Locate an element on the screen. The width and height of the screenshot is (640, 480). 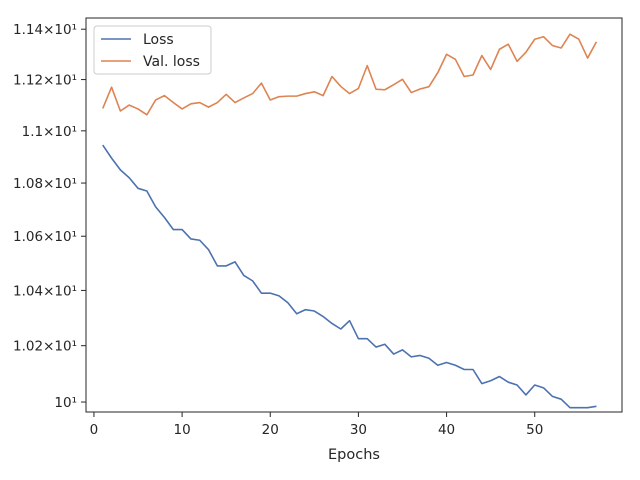
legend-box is located at coordinates (152, 50).